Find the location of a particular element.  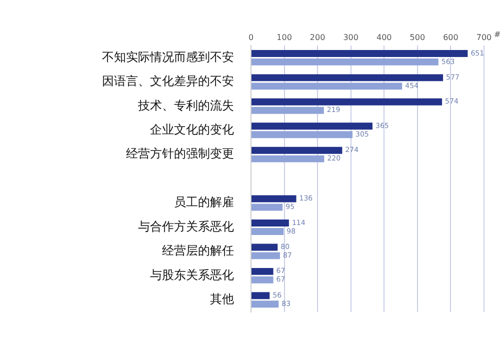

y-tick-label: 不知实际情况而感到不安 is located at coordinates (168, 57).